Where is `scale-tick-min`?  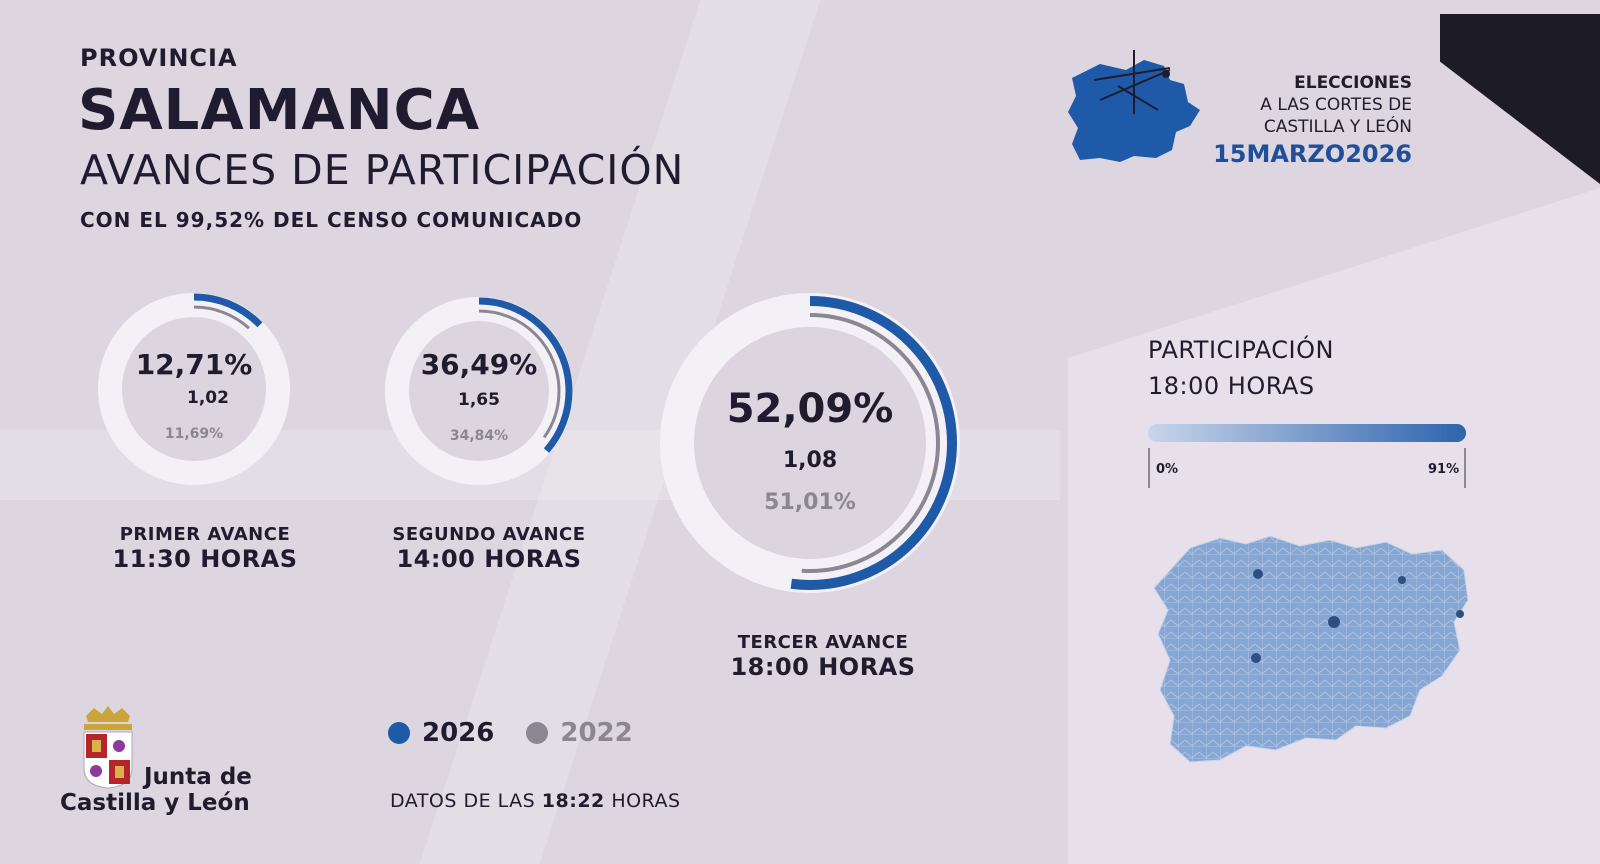 scale-tick-min is located at coordinates (1149, 468).